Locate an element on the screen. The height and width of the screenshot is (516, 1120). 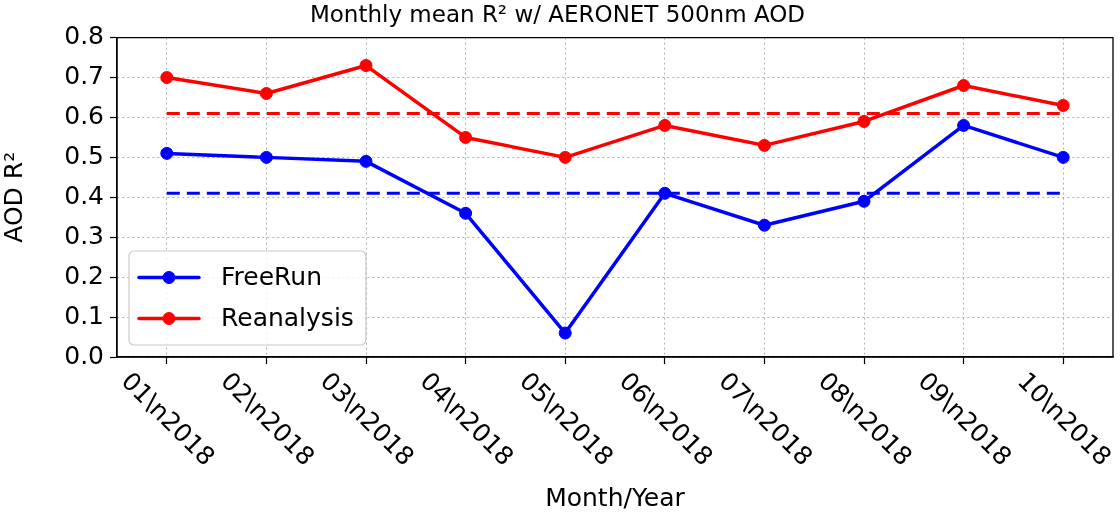
y-tick-label: 0.5 is located at coordinates (84, 155).